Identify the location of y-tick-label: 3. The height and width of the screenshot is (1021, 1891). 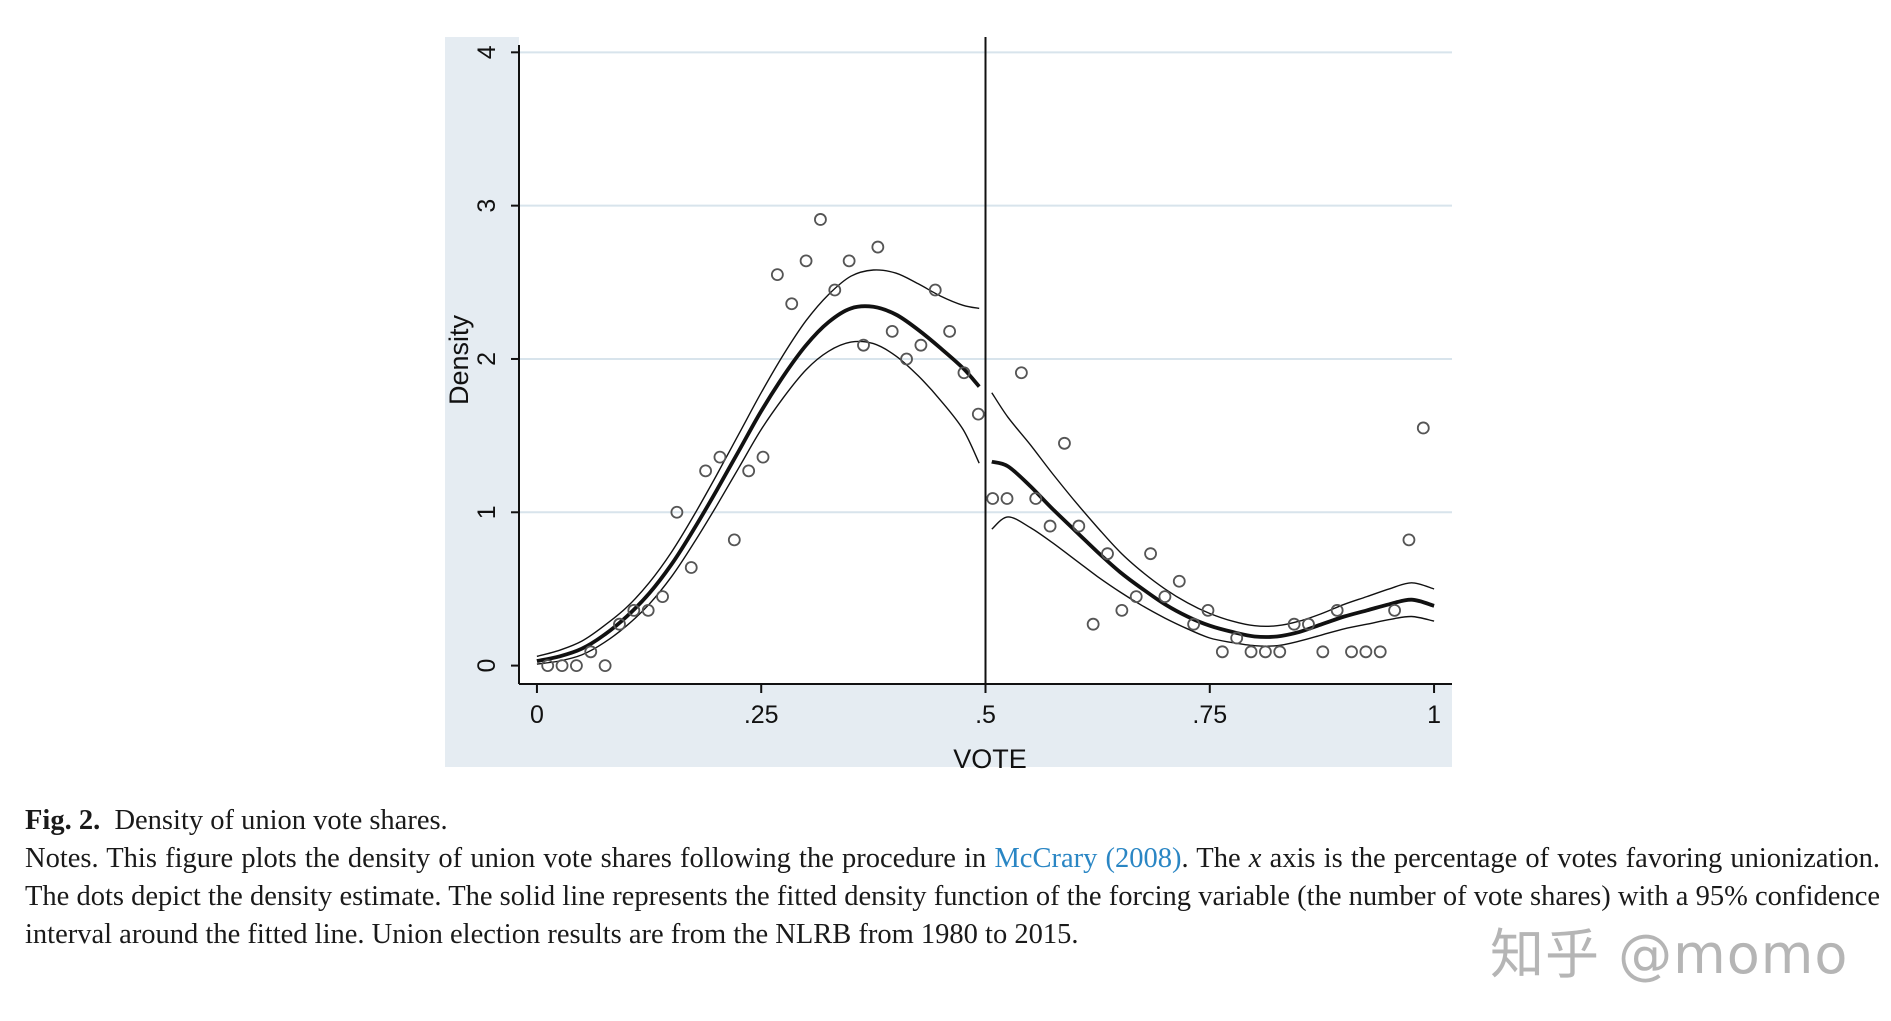
(487, 206).